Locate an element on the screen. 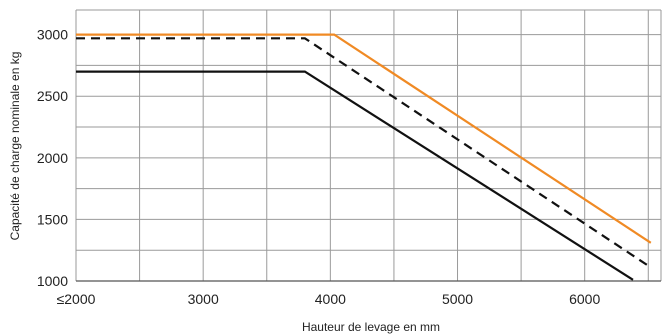  x-tick-label: 6000 is located at coordinates (584, 299).